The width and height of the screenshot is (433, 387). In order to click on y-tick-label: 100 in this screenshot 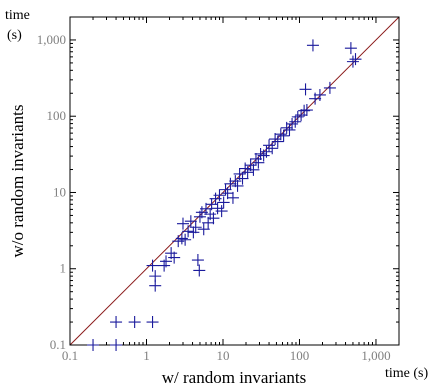, I will do `click(57, 115)`.